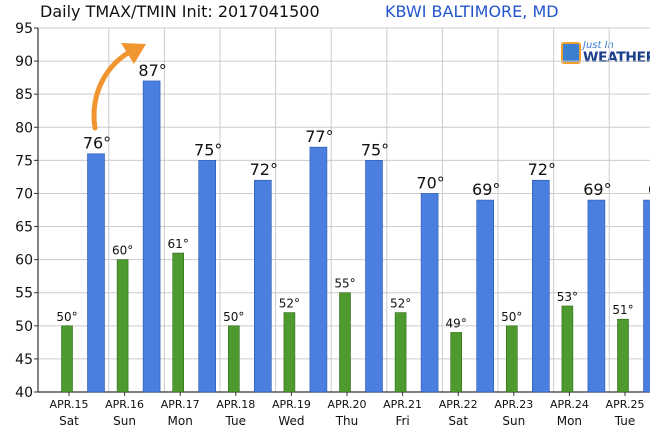 The height and width of the screenshot is (436, 650). I want to click on tmin-label: 60°, so click(122, 251).